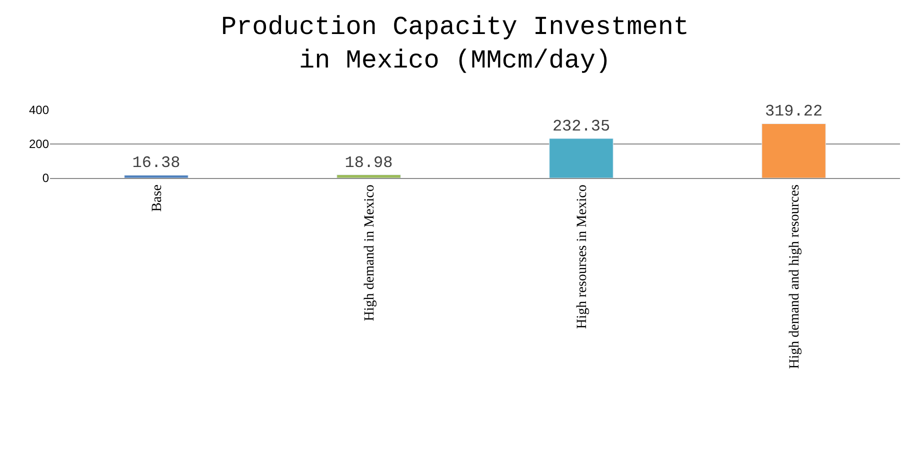  Describe the element at coordinates (156, 163) in the screenshot. I see `data-label: 16.38` at that location.